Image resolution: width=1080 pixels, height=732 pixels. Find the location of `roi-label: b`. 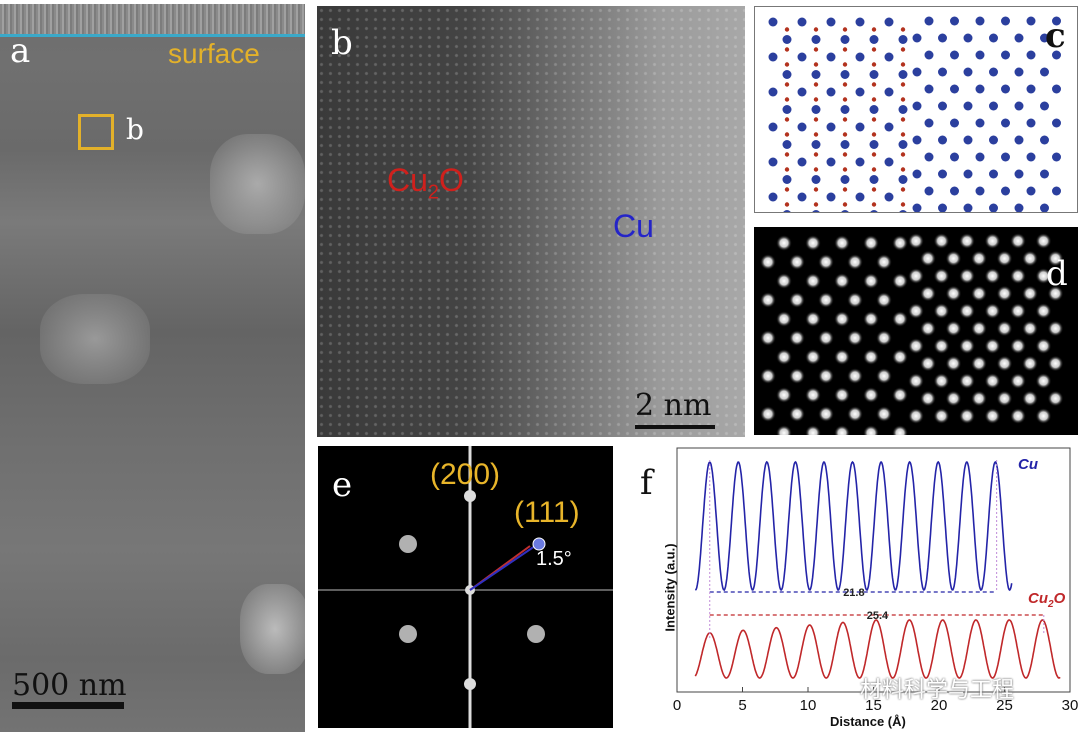

roi-label: b is located at coordinates (135, 129).